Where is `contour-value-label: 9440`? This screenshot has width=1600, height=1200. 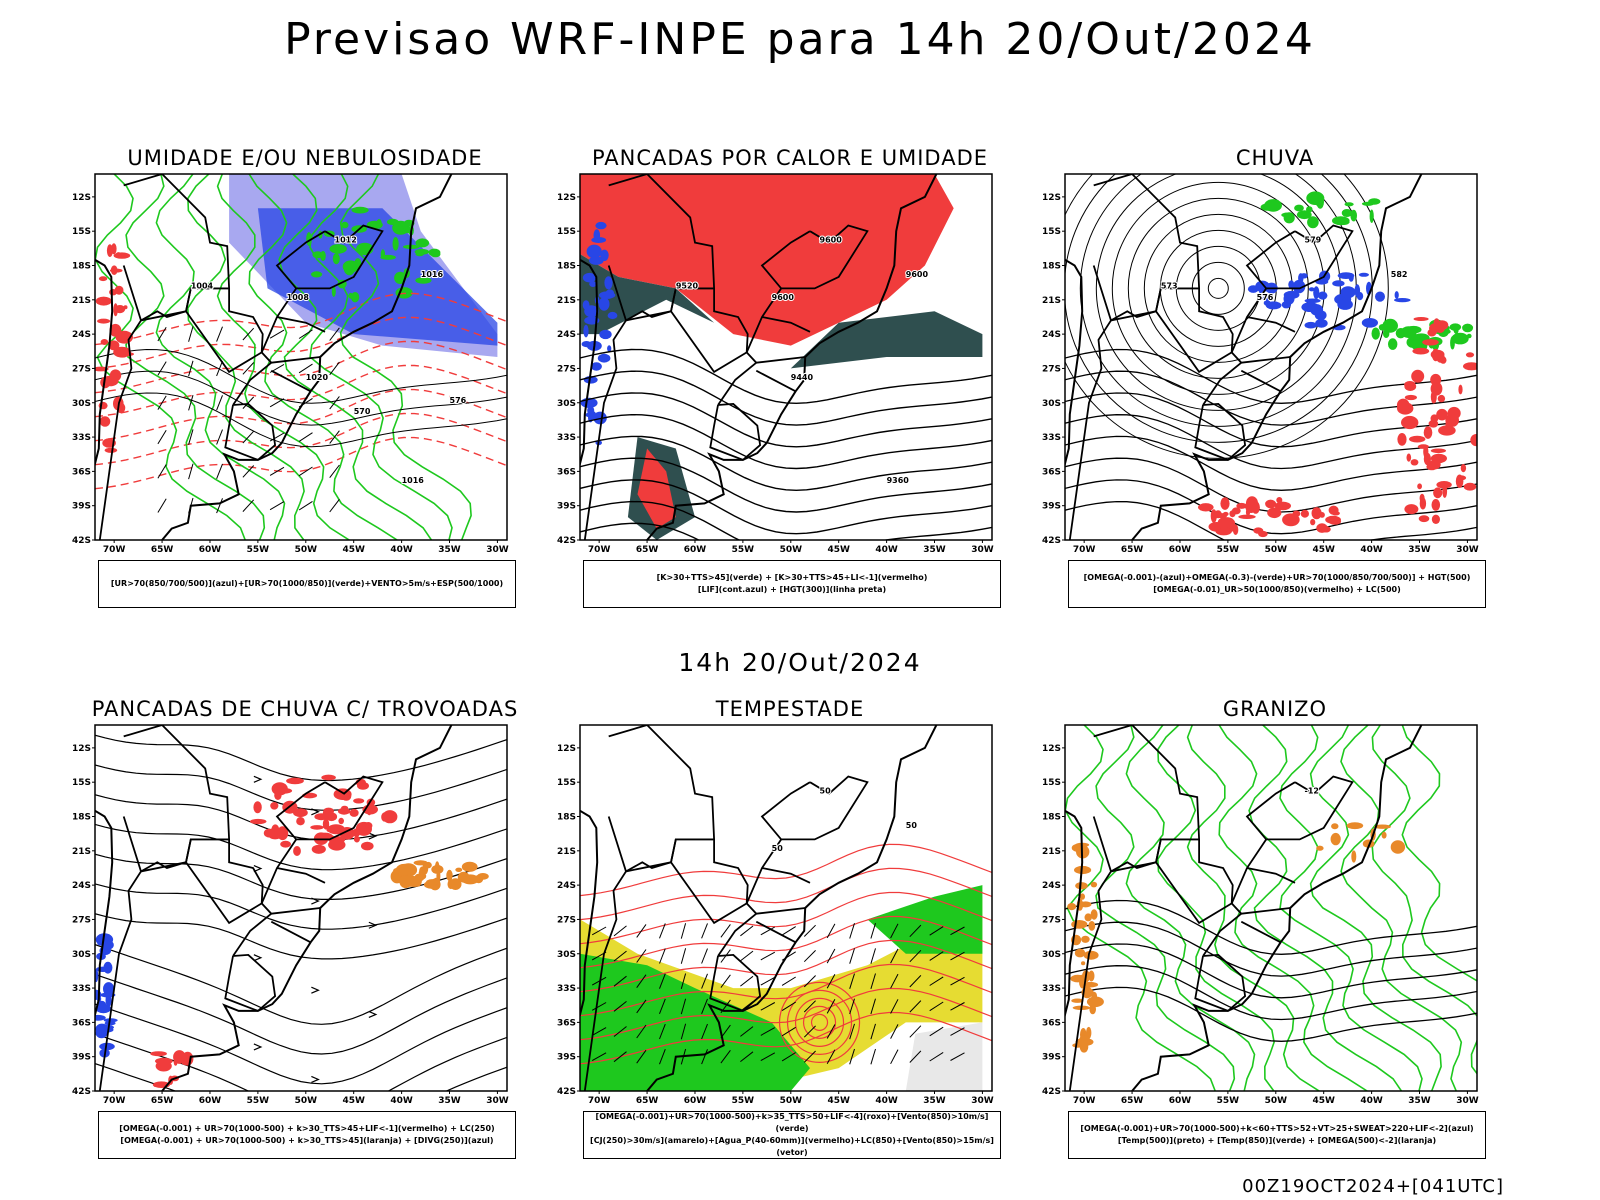 contour-value-label: 9440 is located at coordinates (802, 377).